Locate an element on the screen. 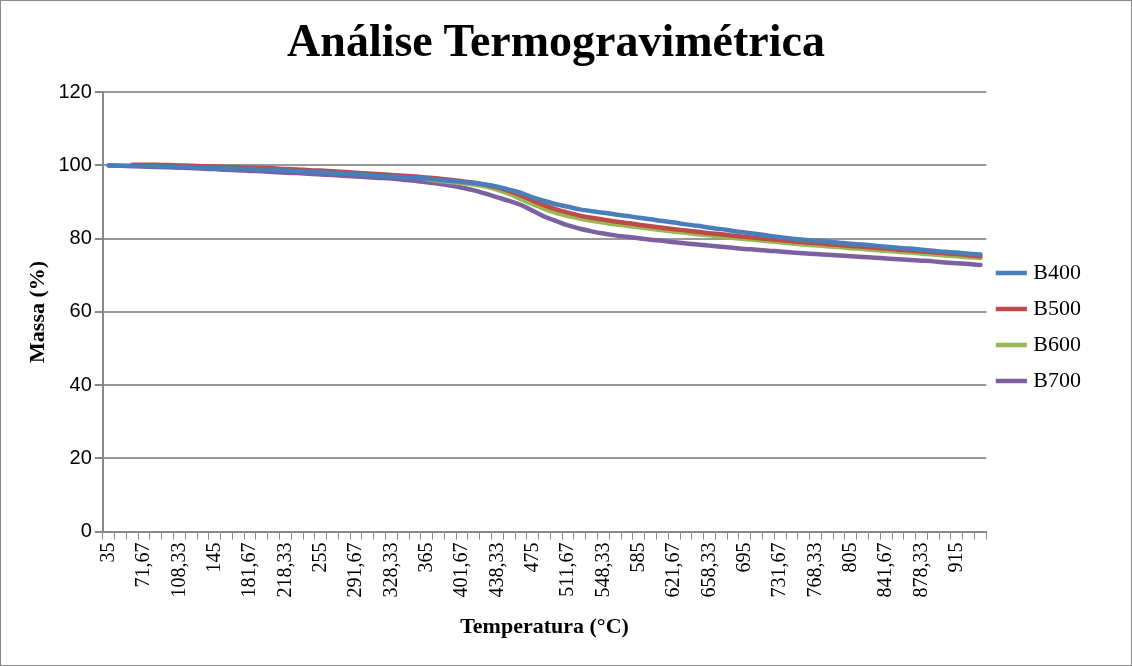 The width and height of the screenshot is (1132, 666). y-axis-title: Massa (%) is located at coordinates (36, 311).